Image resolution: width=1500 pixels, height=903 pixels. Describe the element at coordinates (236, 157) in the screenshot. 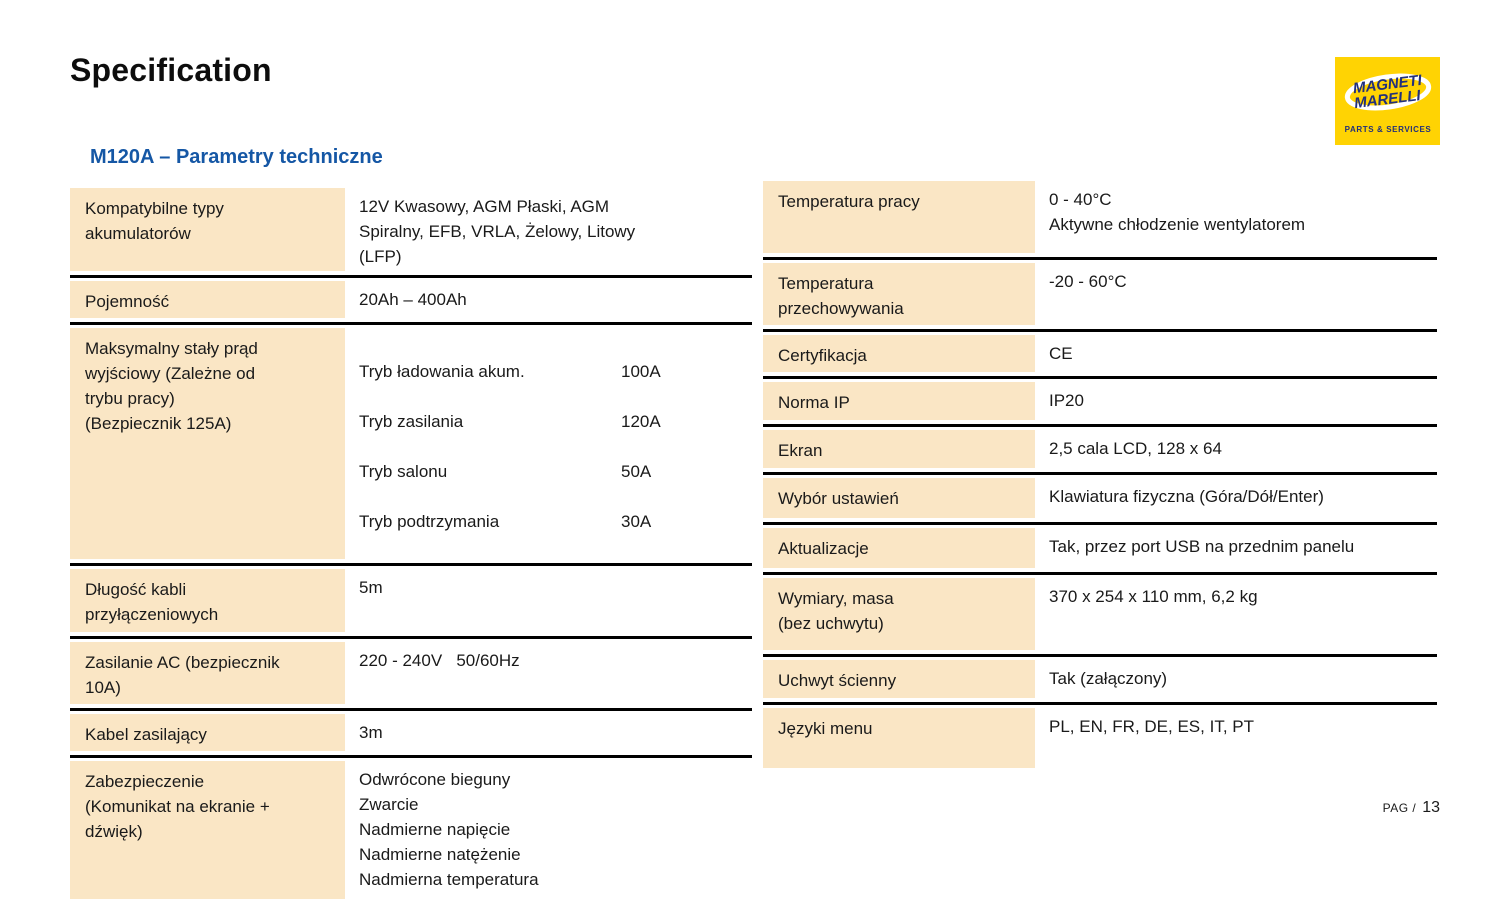

I see `section-title: M120A – Parametry techniczne` at that location.